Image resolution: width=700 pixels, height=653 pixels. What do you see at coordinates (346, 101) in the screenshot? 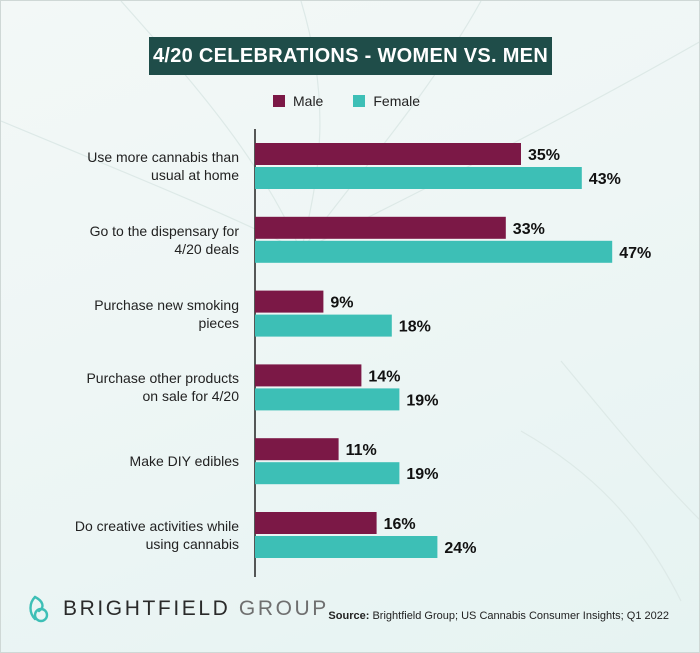
I see `legend: Male Female` at bounding box center [346, 101].